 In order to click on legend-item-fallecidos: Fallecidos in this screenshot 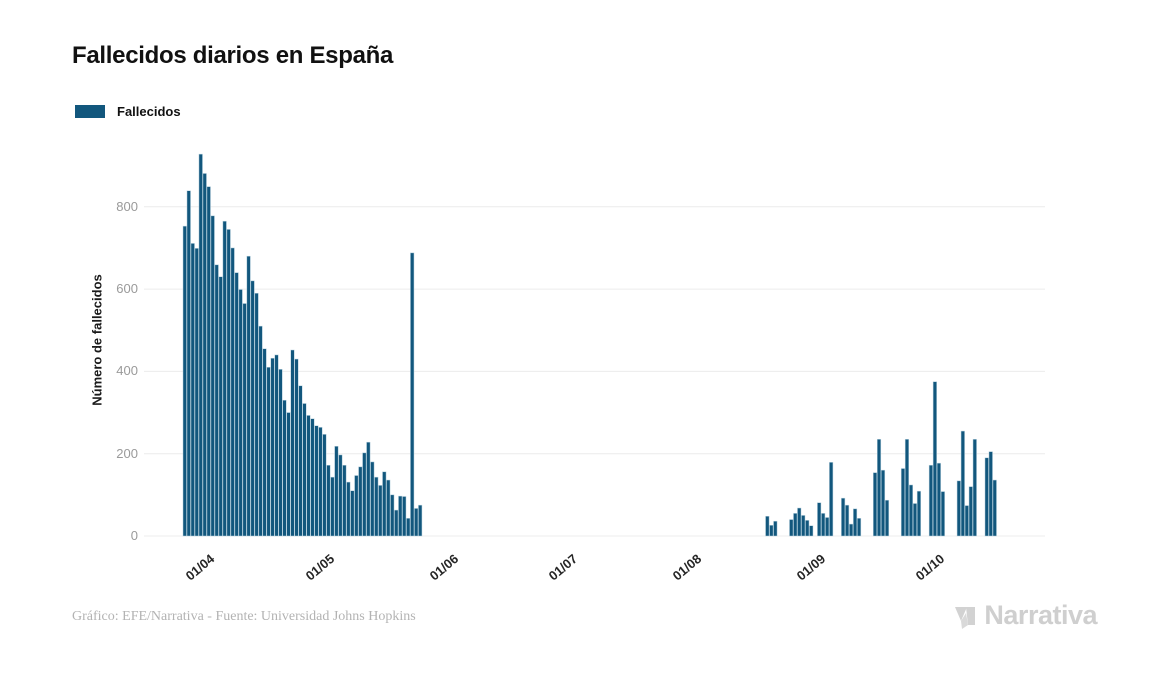, I will do `click(128, 111)`.